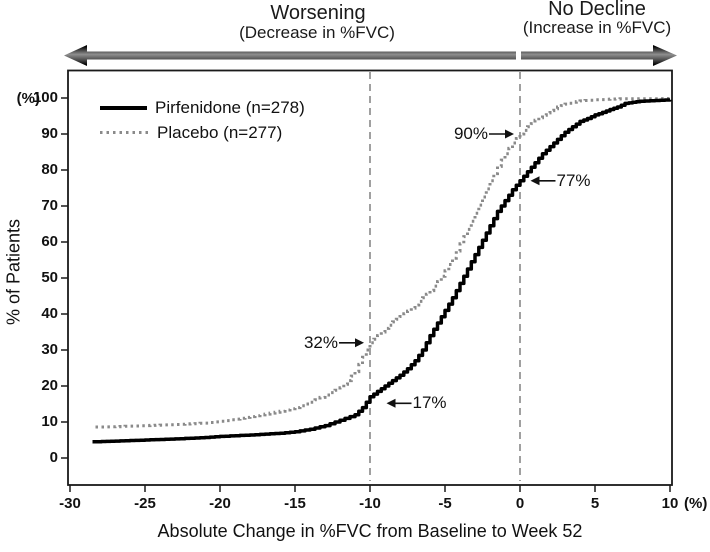  I want to click on x-tick-label: 0, so click(520, 503).